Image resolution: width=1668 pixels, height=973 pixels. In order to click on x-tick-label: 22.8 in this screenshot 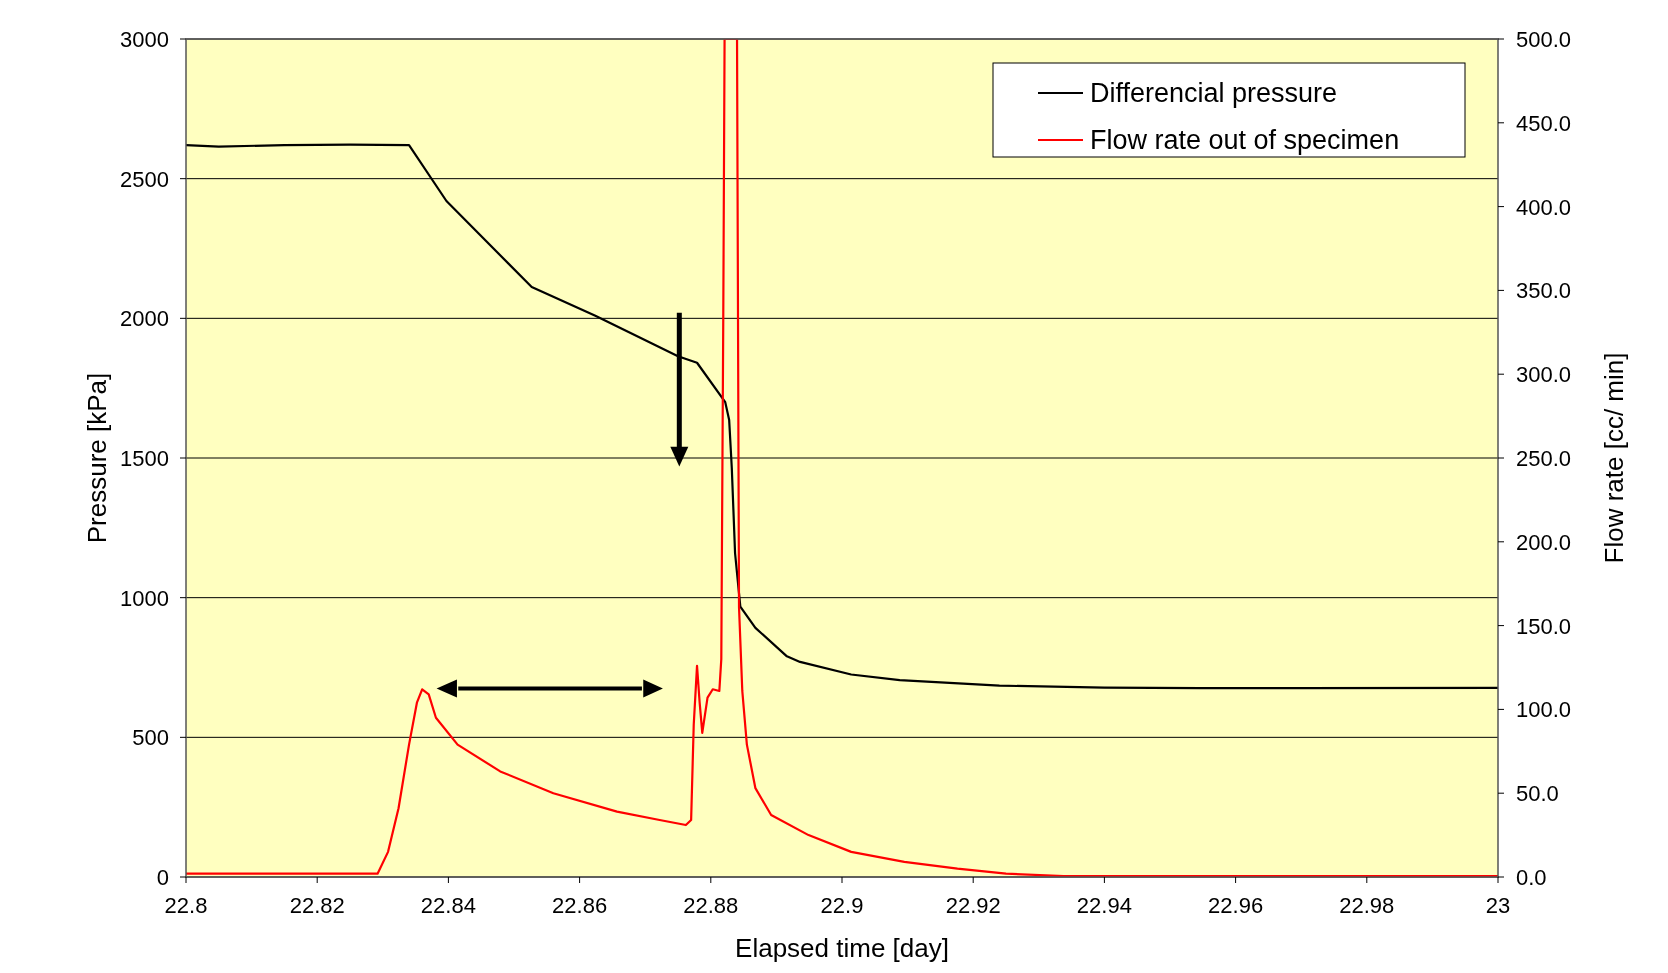, I will do `click(186, 905)`.